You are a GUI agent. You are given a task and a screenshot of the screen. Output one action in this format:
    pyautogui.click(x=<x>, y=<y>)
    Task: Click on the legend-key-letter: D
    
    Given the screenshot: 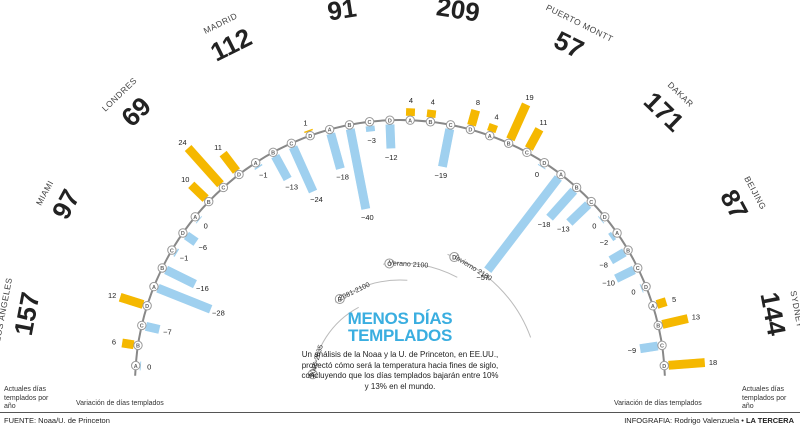 What is the action you would take?
    pyautogui.click(x=454, y=259)
    